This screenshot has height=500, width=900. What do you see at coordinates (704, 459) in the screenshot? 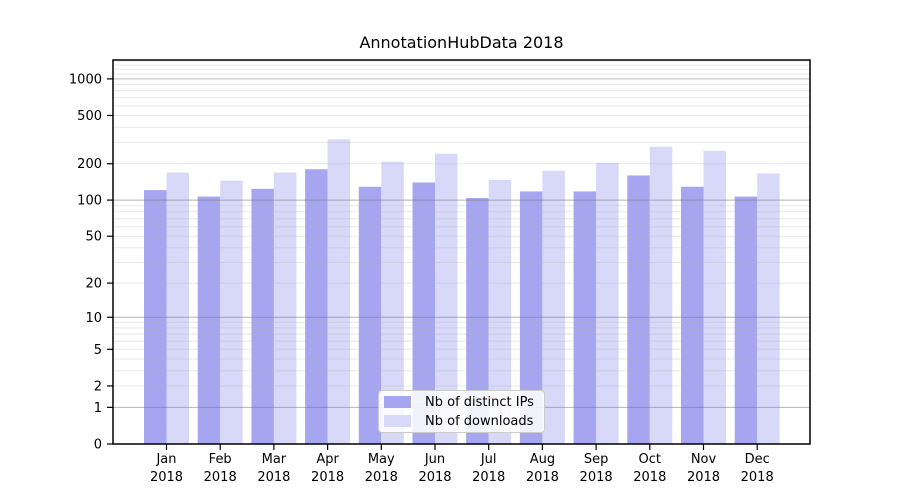
I see `x-tick-label-month: Nov` at bounding box center [704, 459].